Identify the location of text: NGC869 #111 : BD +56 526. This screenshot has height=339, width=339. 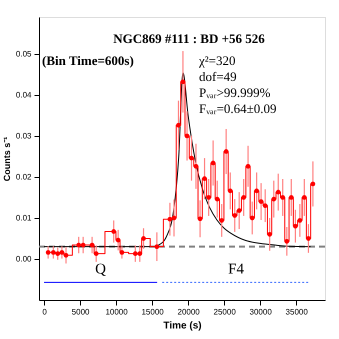
(189, 38).